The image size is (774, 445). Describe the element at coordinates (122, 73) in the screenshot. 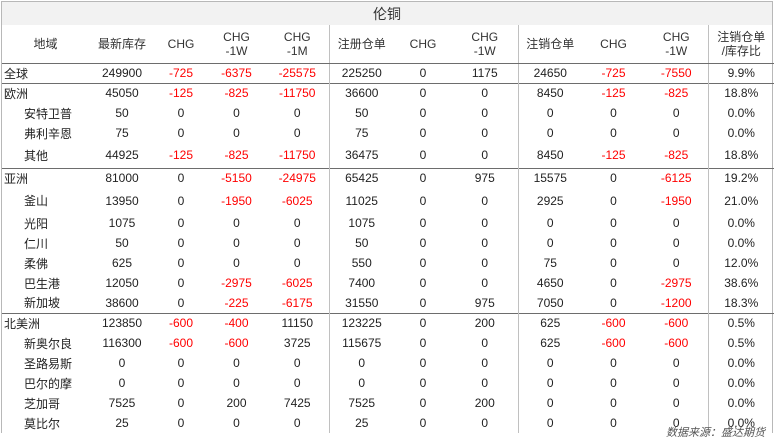

I see `value-cell: 249900` at that location.